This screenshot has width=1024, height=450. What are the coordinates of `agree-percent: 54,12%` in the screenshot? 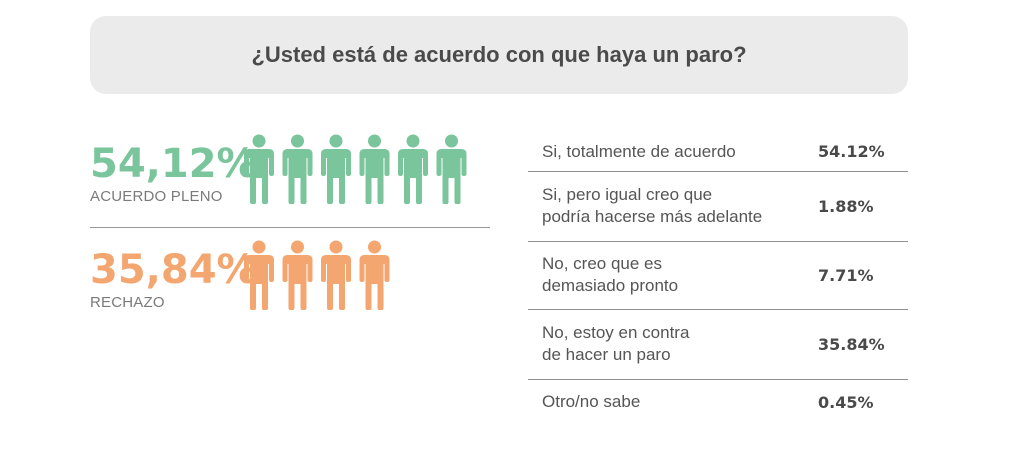 It's located at (173, 164).